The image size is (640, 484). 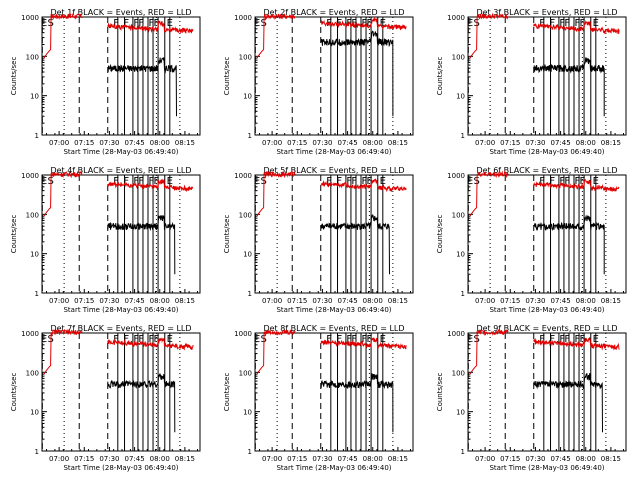 What do you see at coordinates (546, 170) in the screenshot?
I see `panel-title: Det 6f BLACK = Events, RED = LLD` at bounding box center [546, 170].